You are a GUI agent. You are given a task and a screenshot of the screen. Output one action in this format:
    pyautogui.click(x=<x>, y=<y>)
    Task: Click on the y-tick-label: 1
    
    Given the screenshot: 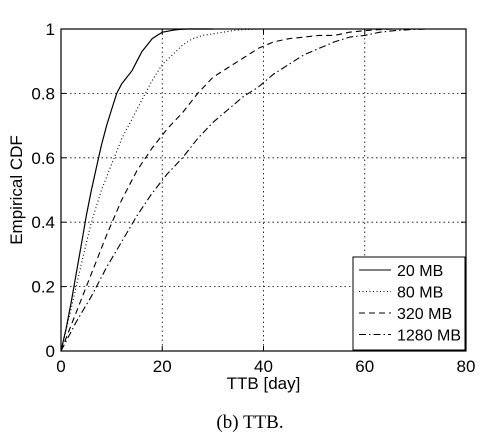 What is the action you would take?
    pyautogui.click(x=50, y=29)
    